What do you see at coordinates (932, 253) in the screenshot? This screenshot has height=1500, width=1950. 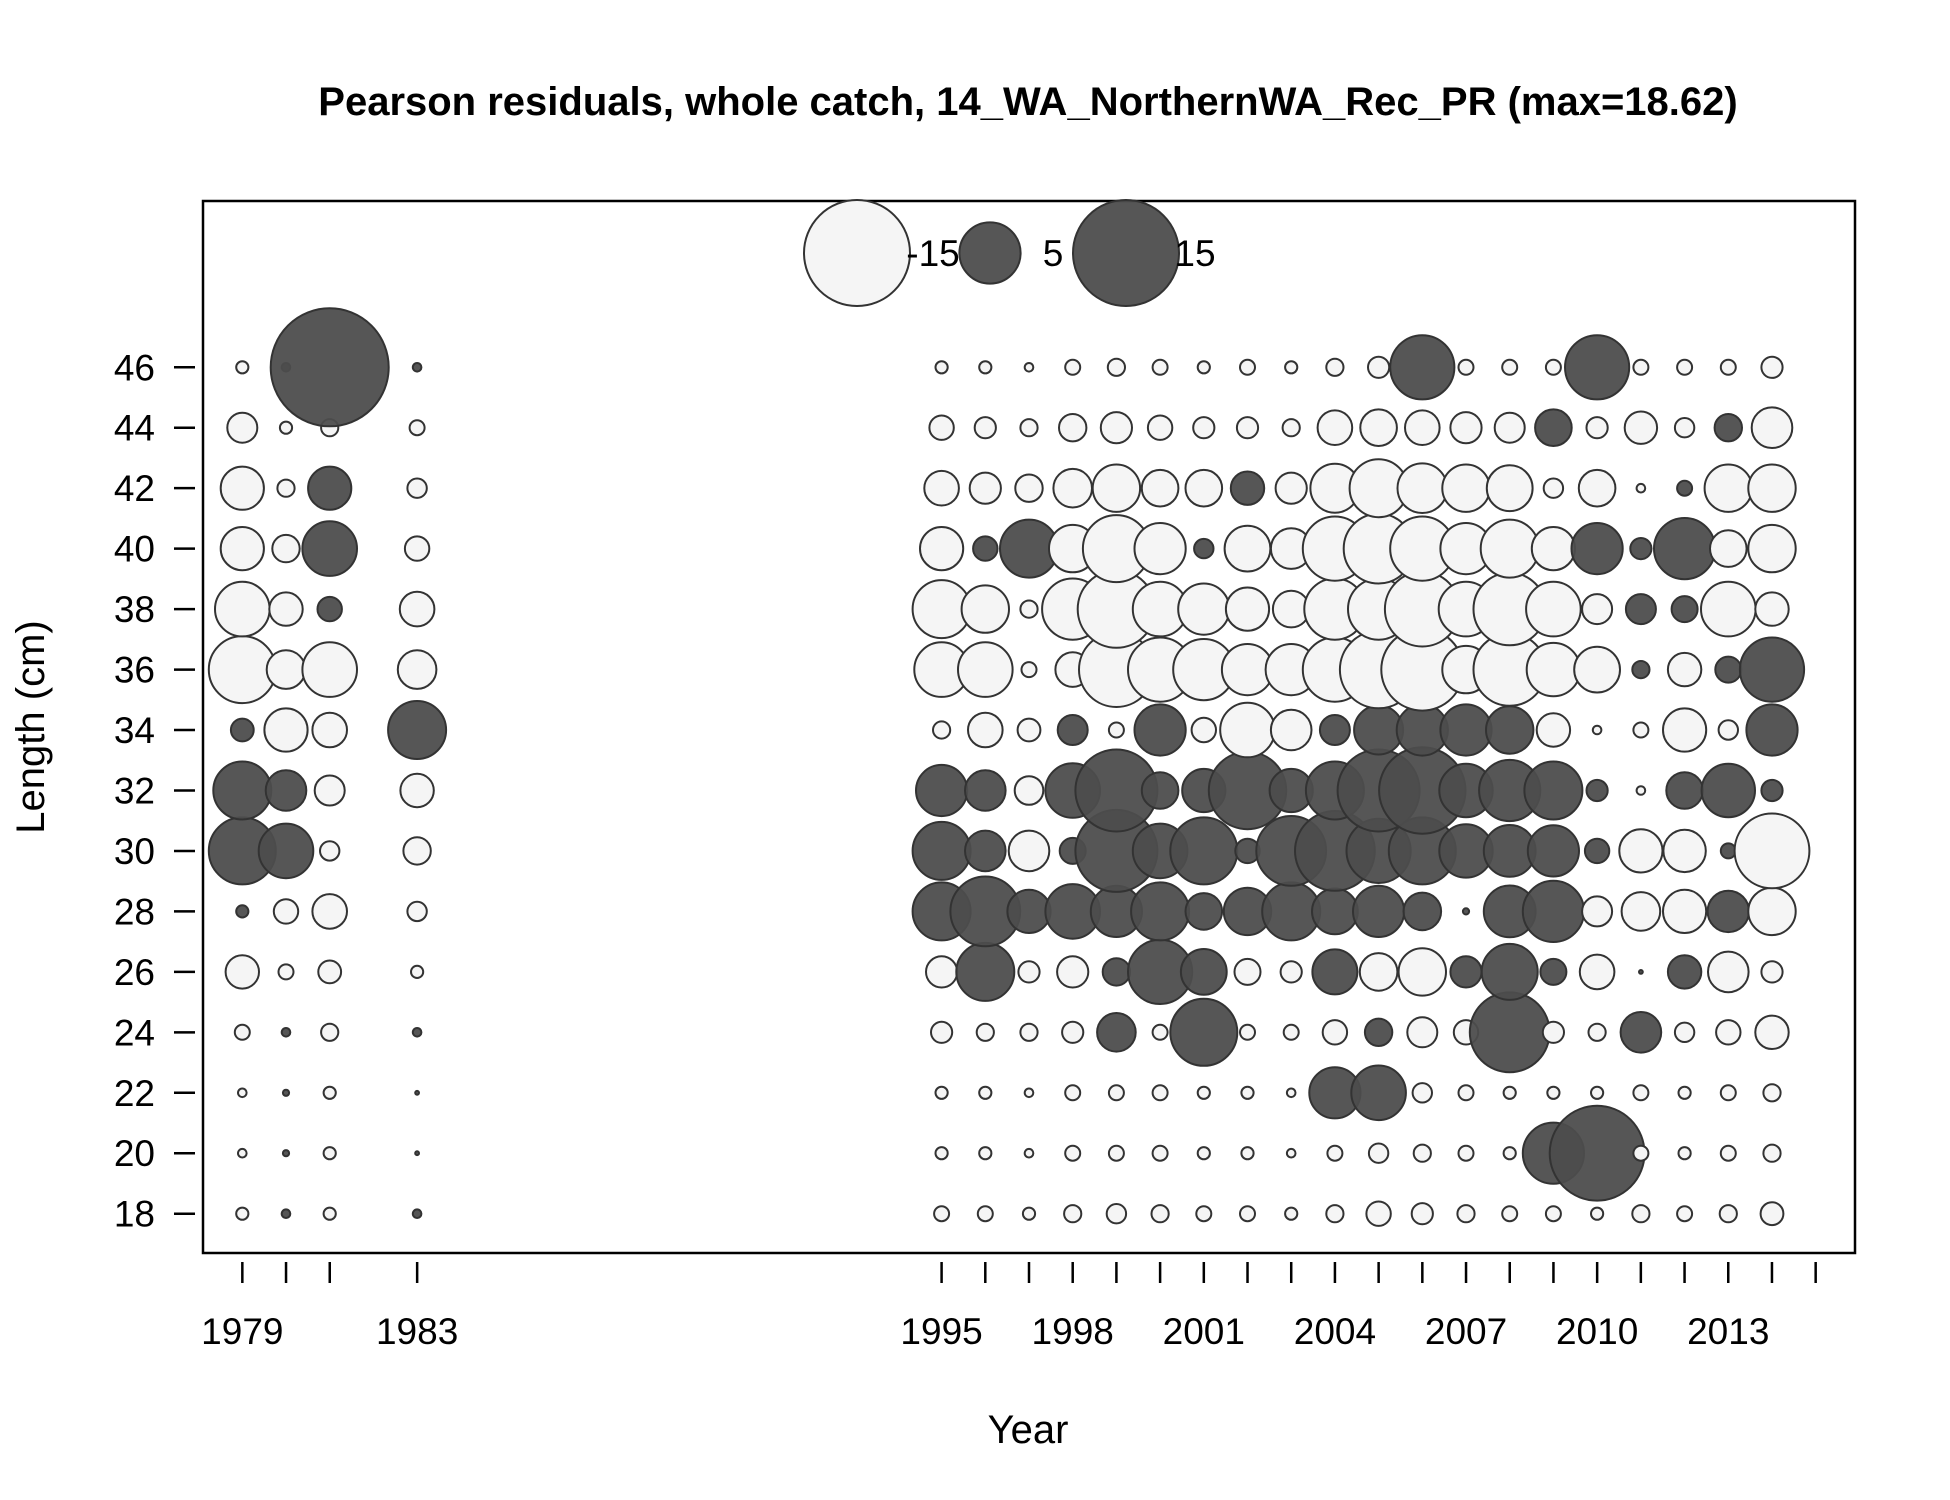 I see `legend-label: -15` at bounding box center [932, 253].